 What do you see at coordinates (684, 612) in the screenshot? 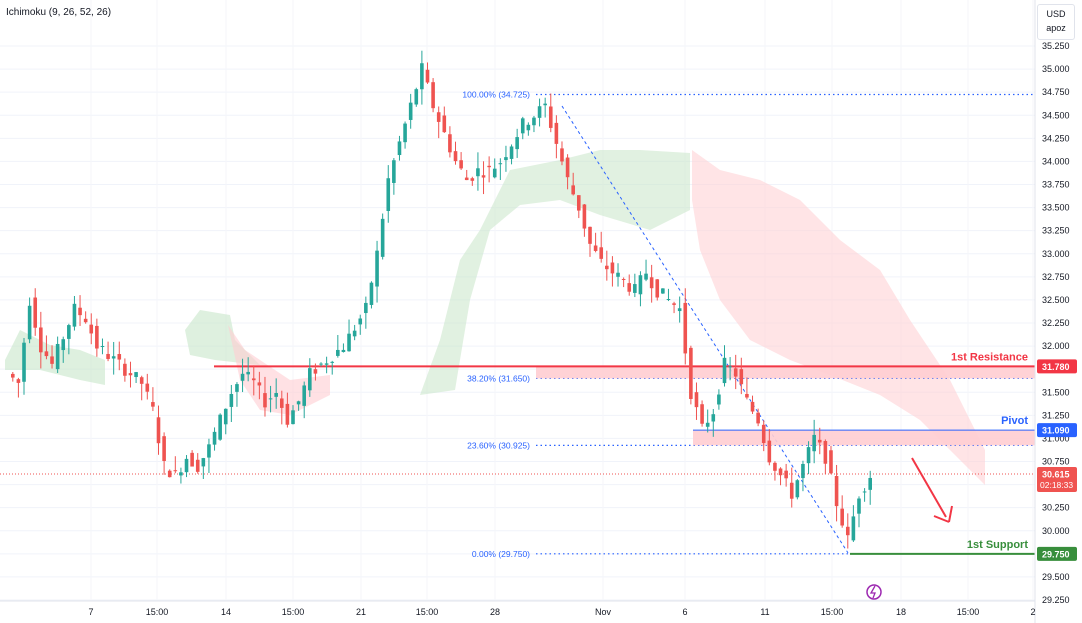
I see `time-tick-label: 6` at bounding box center [684, 612].